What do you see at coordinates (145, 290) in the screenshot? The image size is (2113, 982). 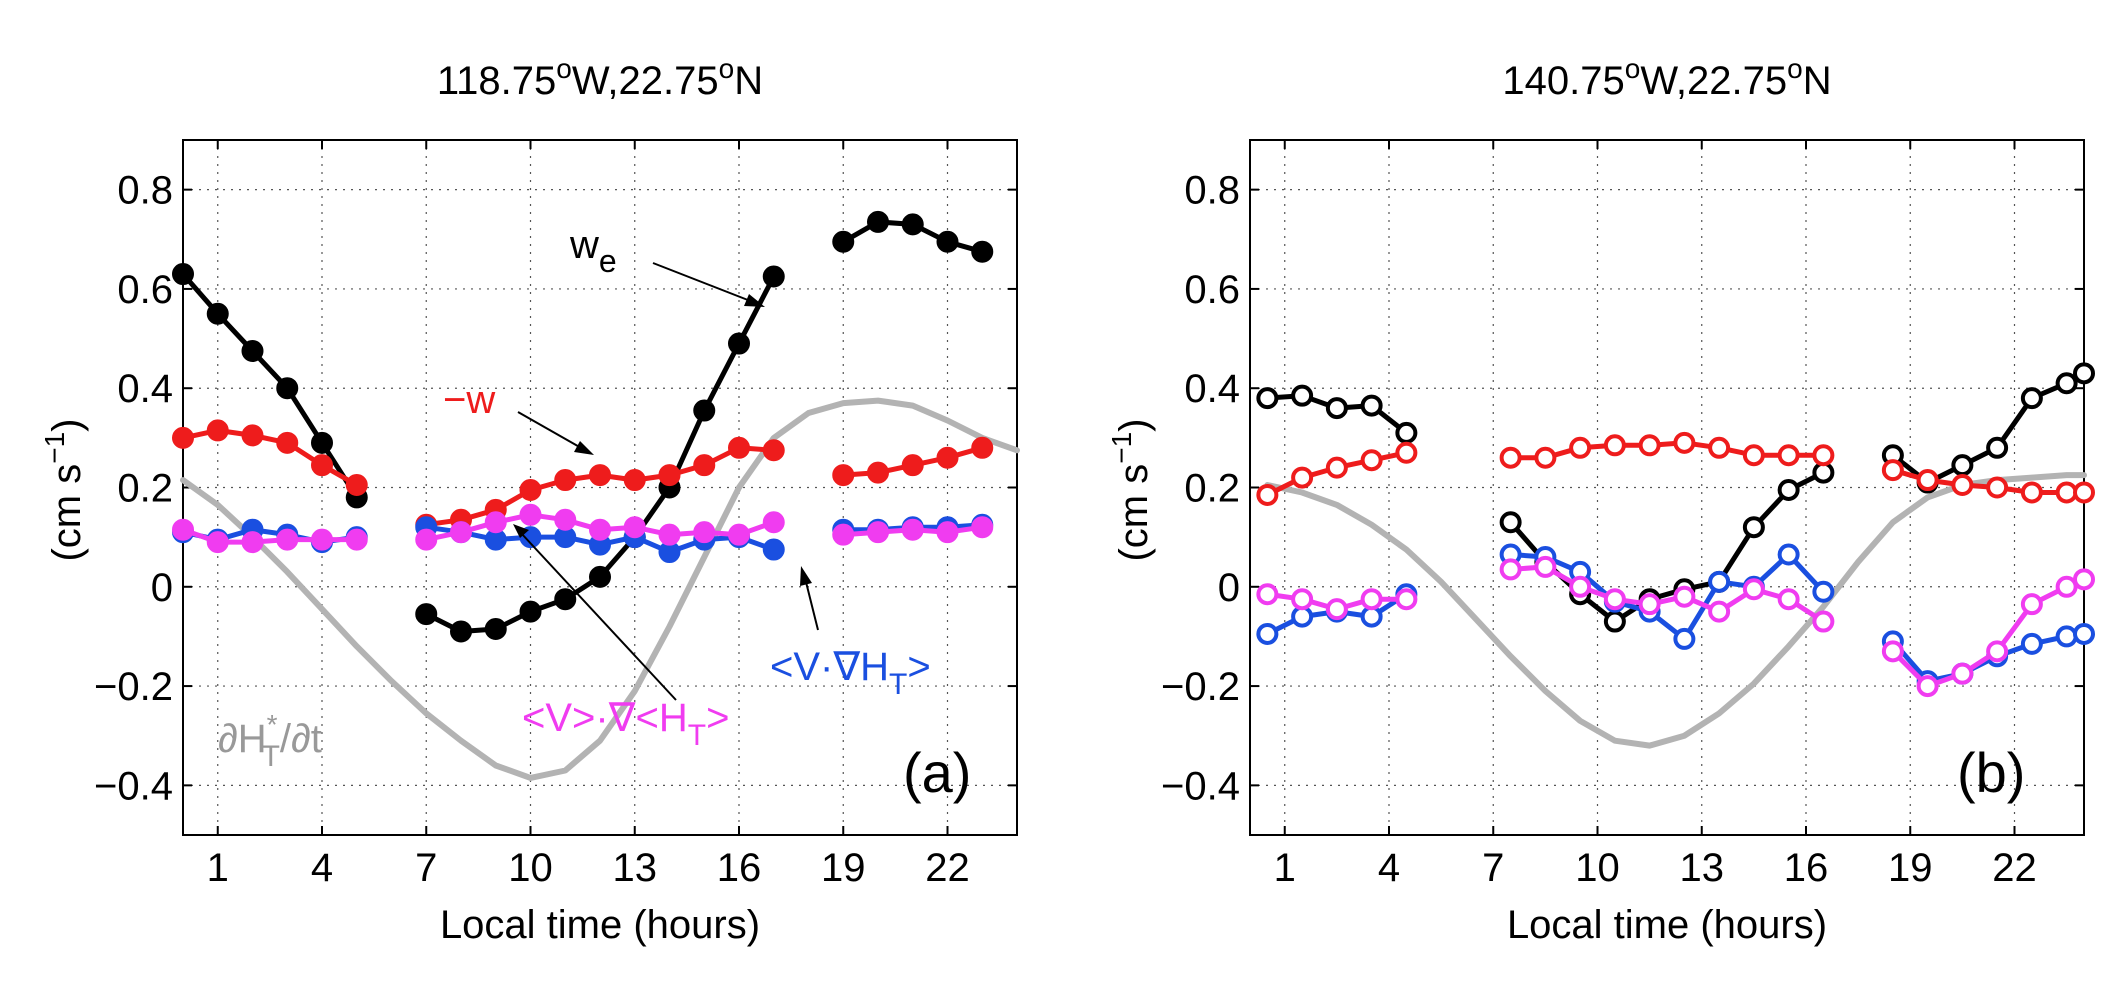 I see `y-tick-label: 0.6` at bounding box center [145, 290].